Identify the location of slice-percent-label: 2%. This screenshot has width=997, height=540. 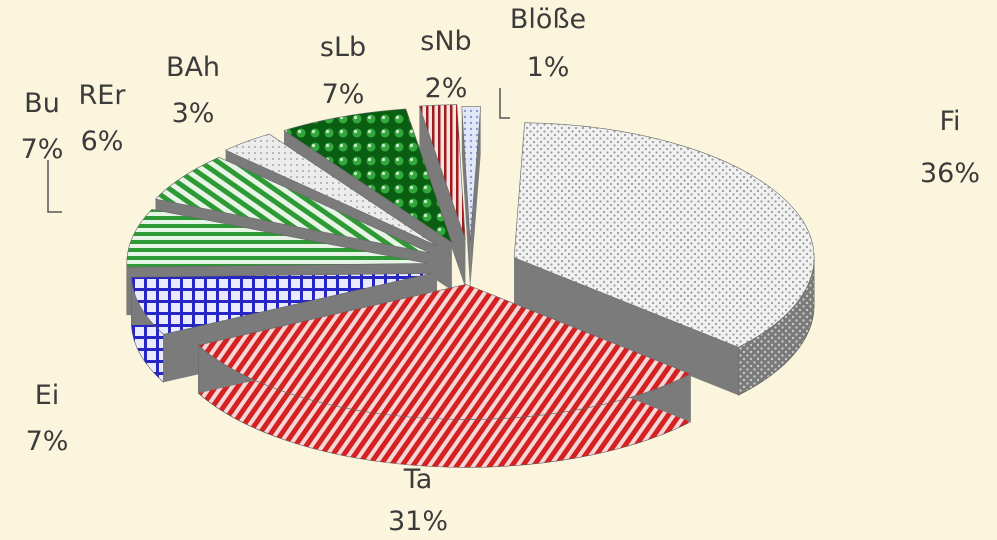
(446, 88).